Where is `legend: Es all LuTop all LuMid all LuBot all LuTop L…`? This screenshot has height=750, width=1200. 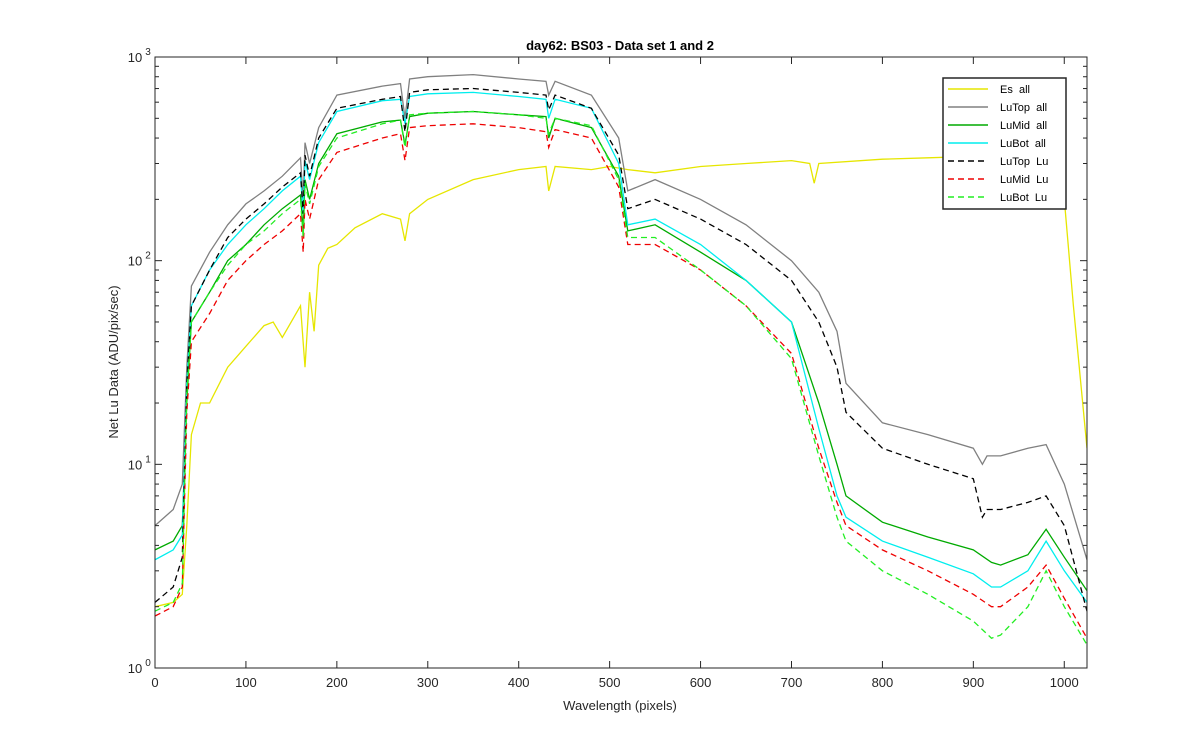
legend: Es all LuTop all LuMid all LuBot all LuTop L… is located at coordinates (1004, 143).